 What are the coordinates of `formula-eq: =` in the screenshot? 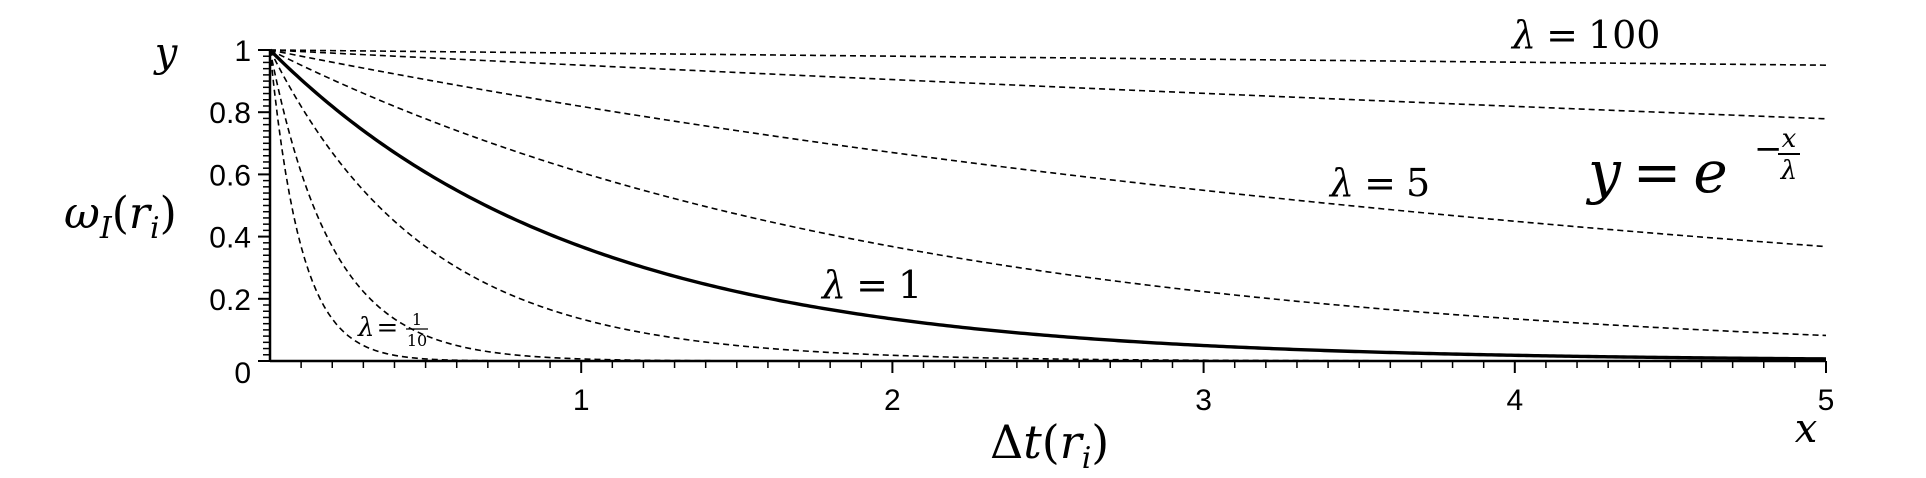 It's located at (1657, 172).